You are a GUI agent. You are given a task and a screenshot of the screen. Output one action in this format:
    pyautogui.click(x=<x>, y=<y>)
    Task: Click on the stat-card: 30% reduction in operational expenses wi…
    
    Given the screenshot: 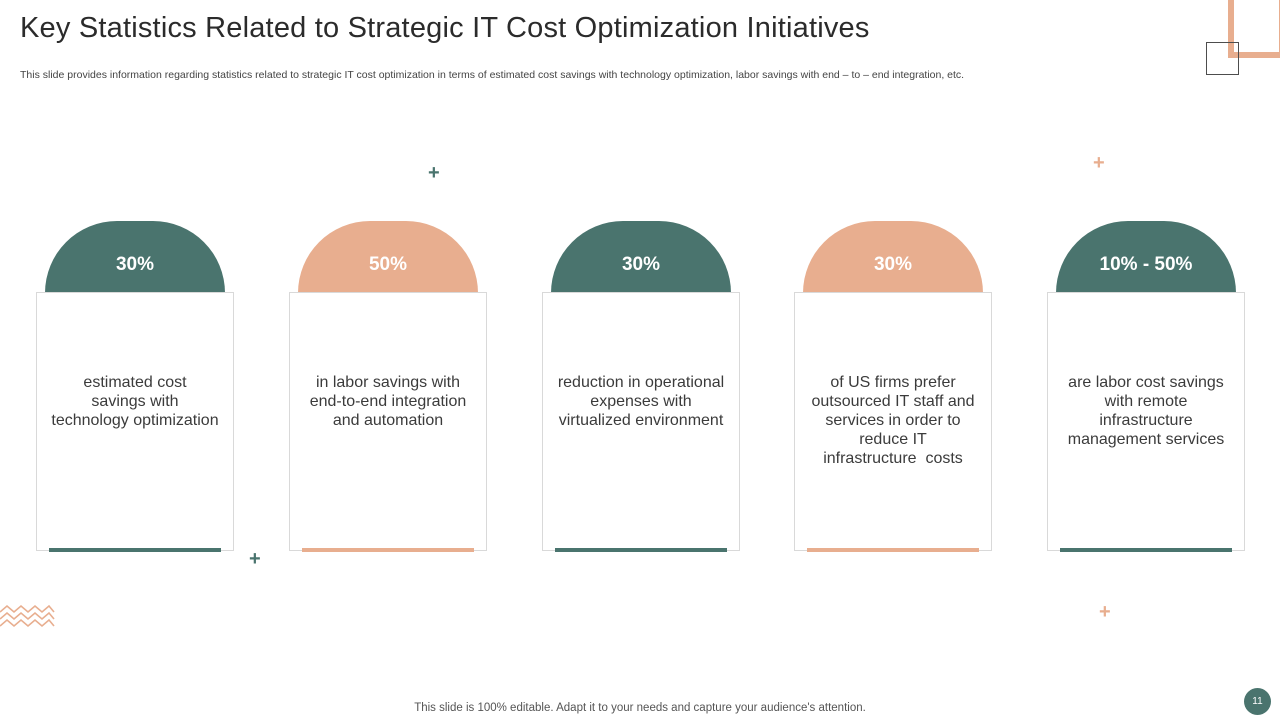 What is the action you would take?
    pyautogui.click(x=641, y=387)
    